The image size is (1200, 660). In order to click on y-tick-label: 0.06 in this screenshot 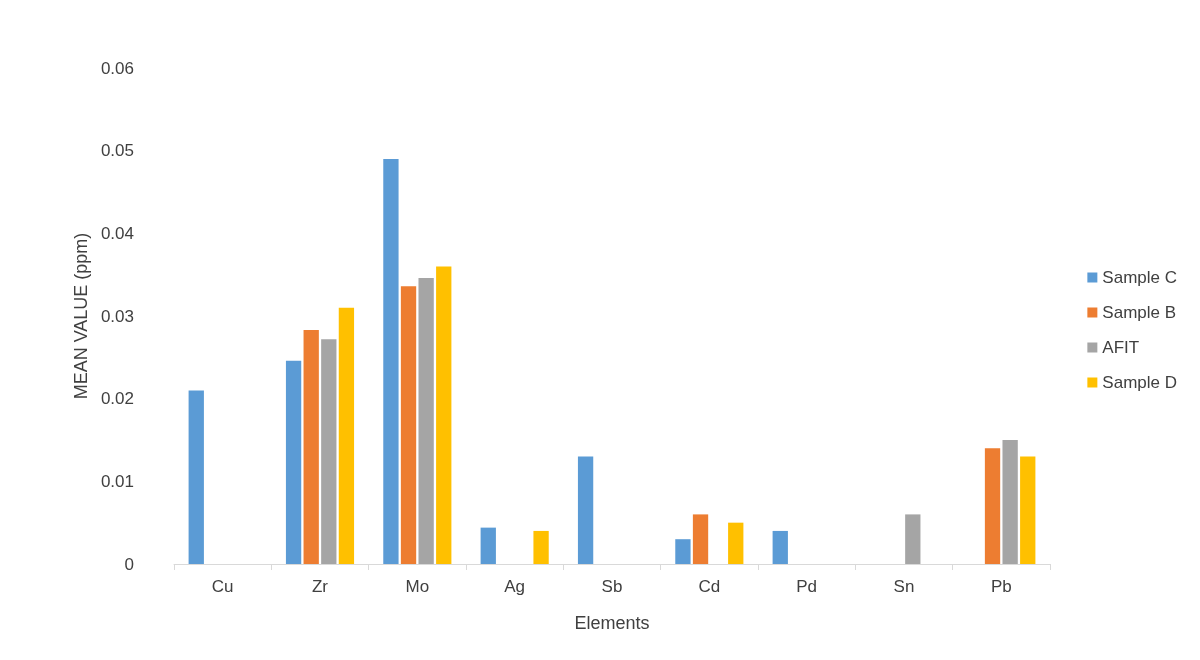, I will do `click(117, 68)`.